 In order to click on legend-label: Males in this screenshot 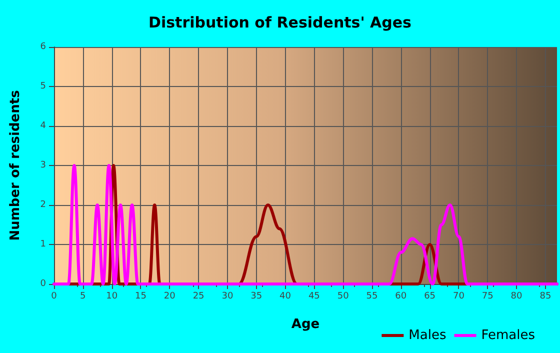, I will do `click(427, 335)`.